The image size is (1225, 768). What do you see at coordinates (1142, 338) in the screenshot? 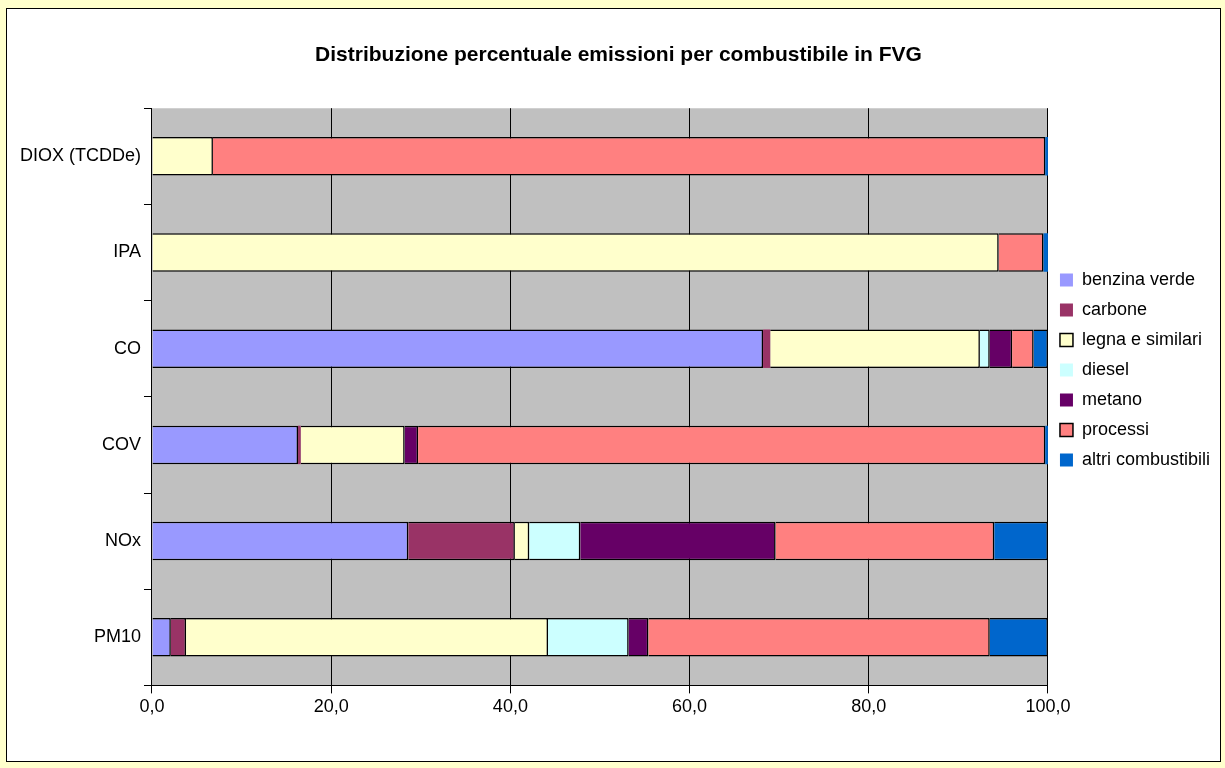
I see `legend-label: legna e similari` at bounding box center [1142, 338].